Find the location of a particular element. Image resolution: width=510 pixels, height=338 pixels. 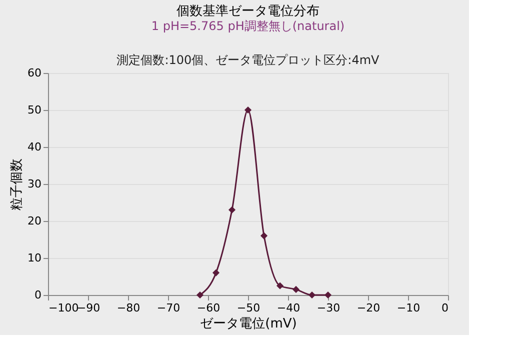

x-tick-label: −60 is located at coordinates (208, 308).